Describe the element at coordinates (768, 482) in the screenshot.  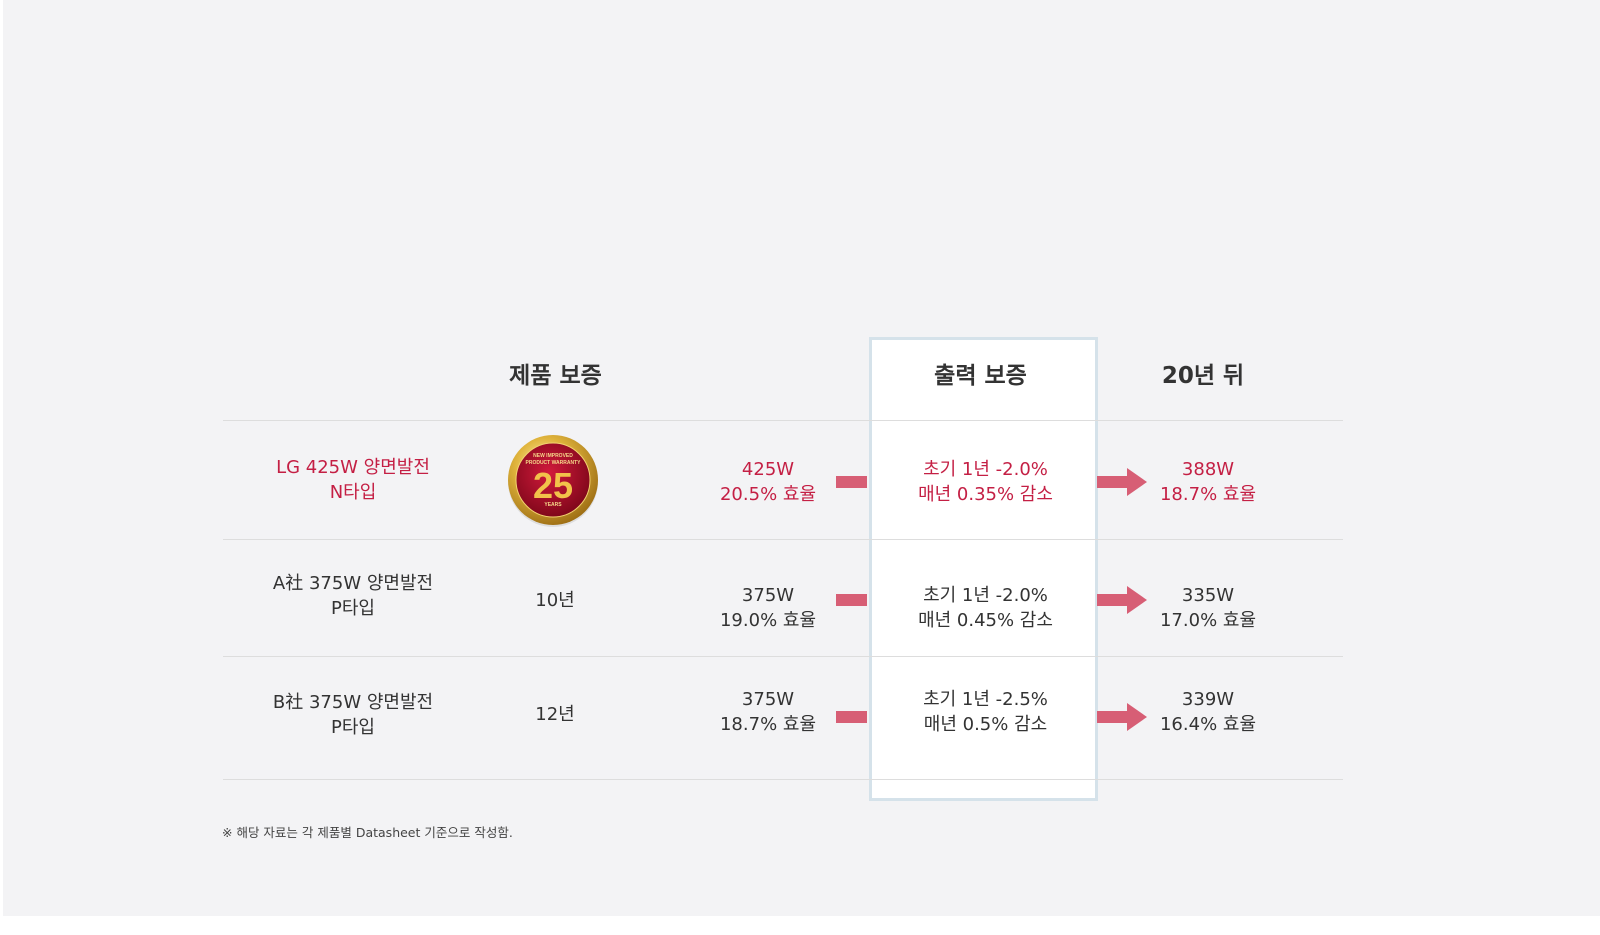
I see `row-lg-initial: 425W 20.5% 효율` at that location.